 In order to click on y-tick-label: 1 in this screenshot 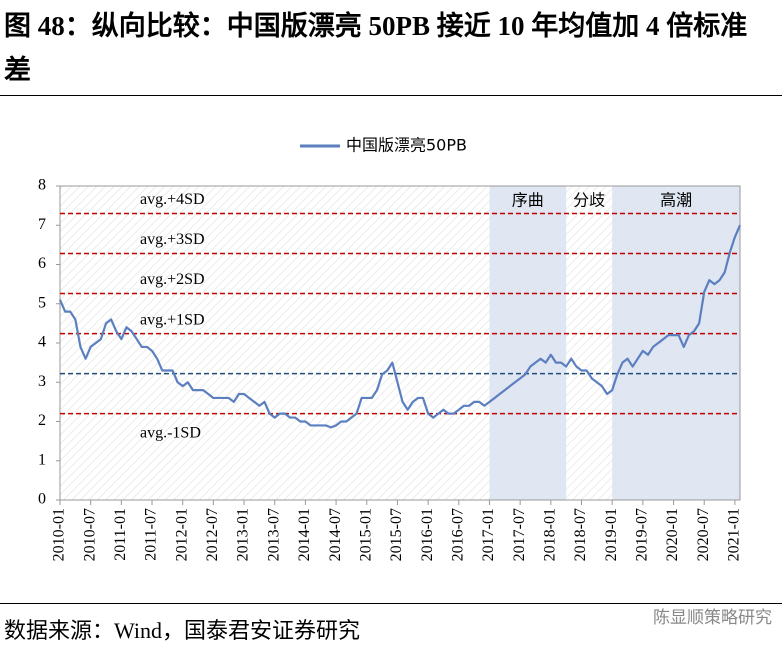, I will do `click(42, 459)`.